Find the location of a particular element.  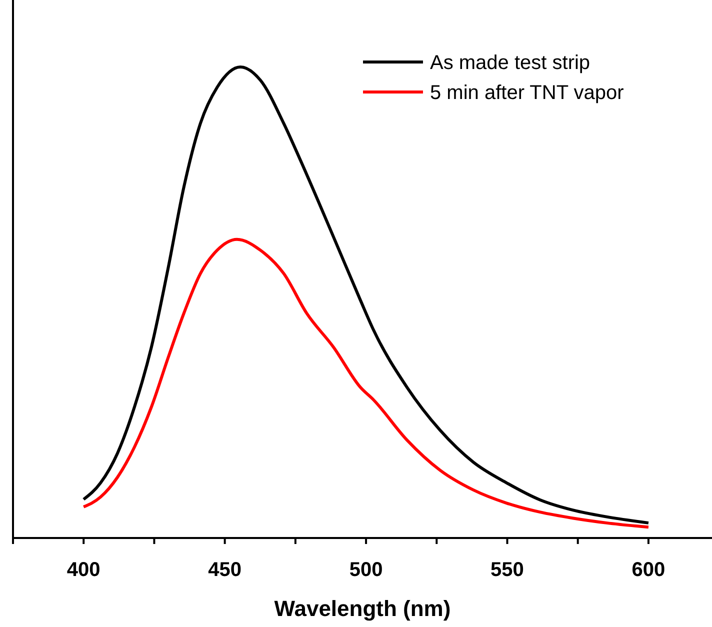

x-tick-label: 550 is located at coordinates (507, 570).